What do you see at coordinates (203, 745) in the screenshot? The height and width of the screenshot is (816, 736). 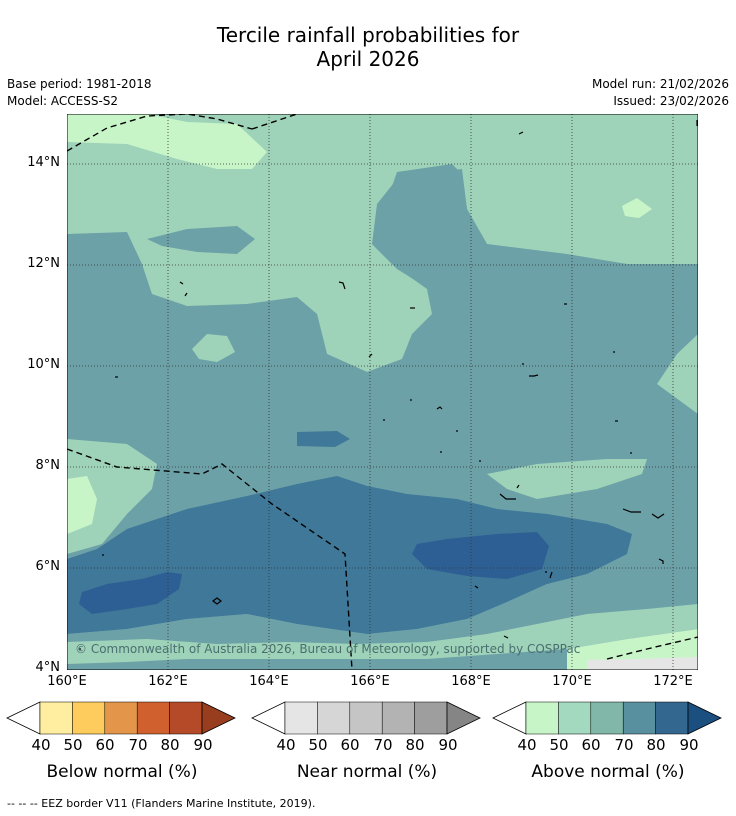 I see `below-tick-90: 90` at bounding box center [203, 745].